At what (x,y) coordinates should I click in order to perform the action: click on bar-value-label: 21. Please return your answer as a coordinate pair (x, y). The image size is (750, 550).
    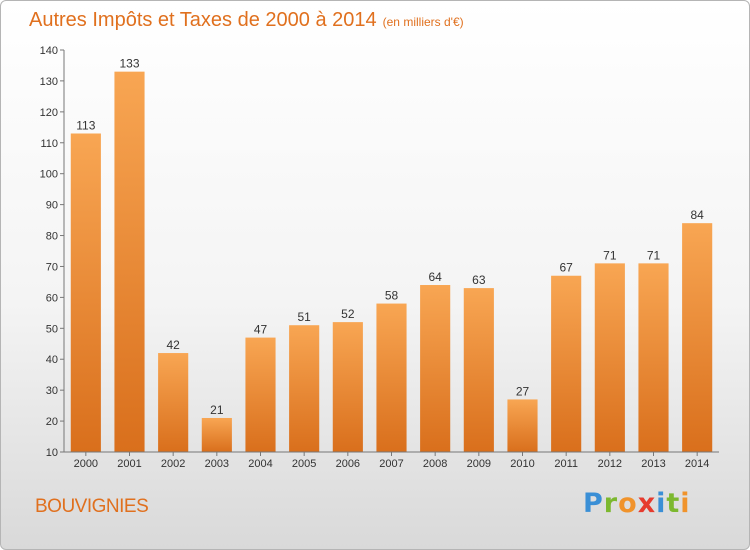
    Looking at the image, I should click on (217, 410).